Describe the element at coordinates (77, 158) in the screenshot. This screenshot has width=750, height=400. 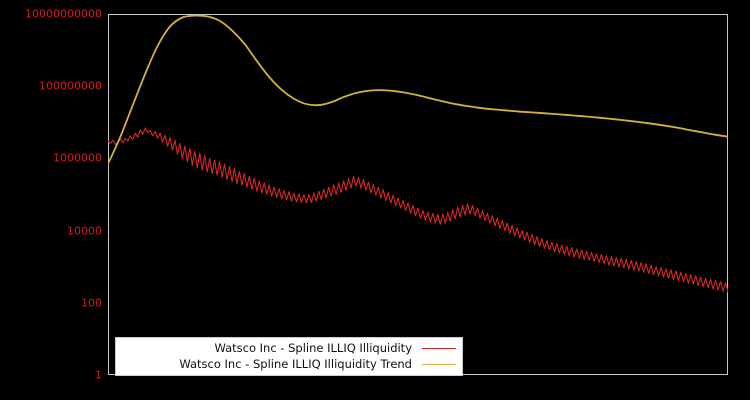
I see `y-axis-tick-label: 1000000` at that location.